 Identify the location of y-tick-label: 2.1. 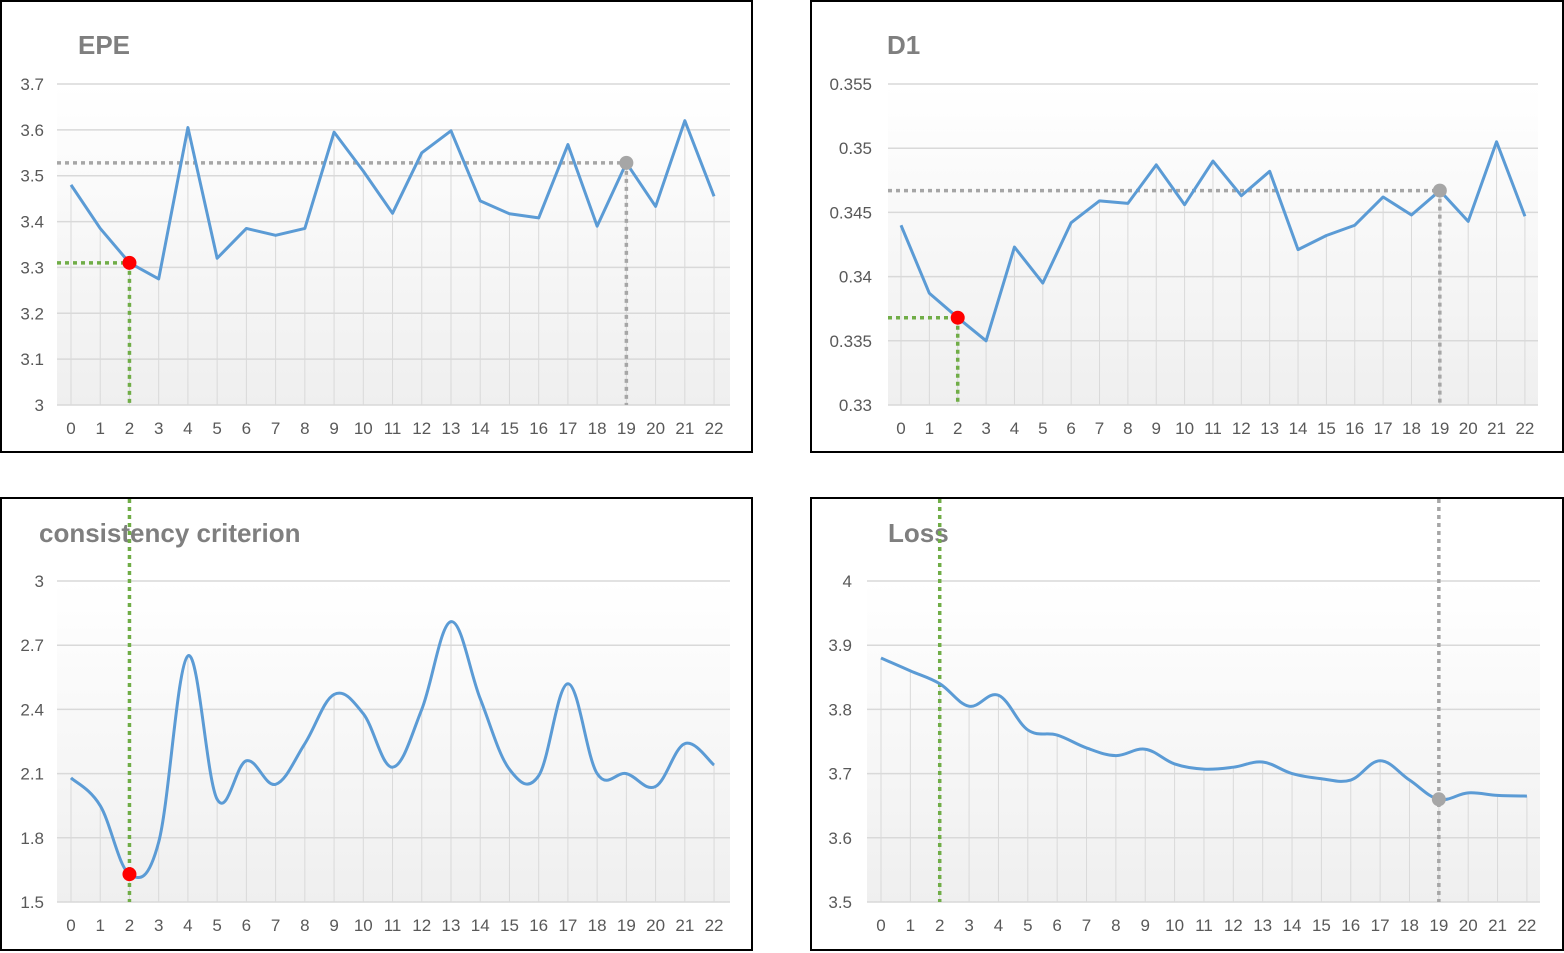
(32, 774).